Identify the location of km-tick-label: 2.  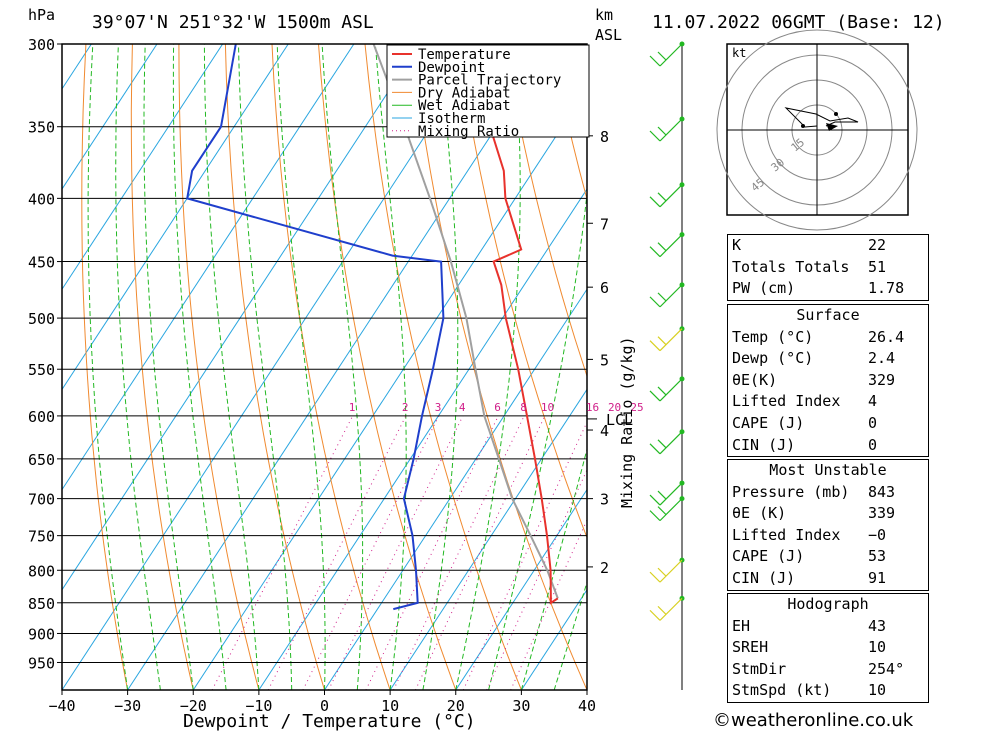
(604, 568).